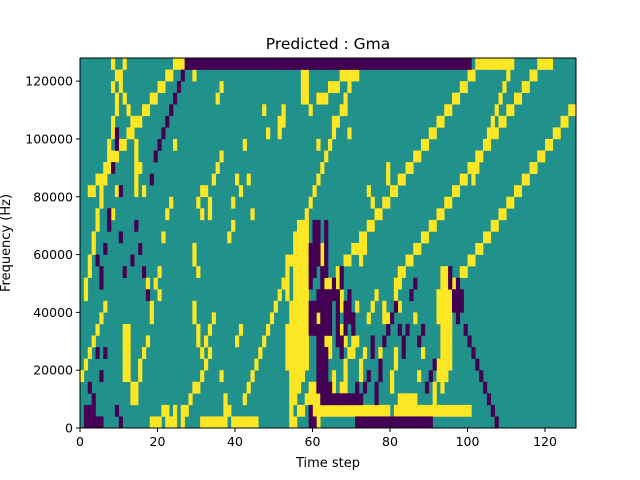  Describe the element at coordinates (235, 441) in the screenshot. I see `x-tick-label: 40` at that location.